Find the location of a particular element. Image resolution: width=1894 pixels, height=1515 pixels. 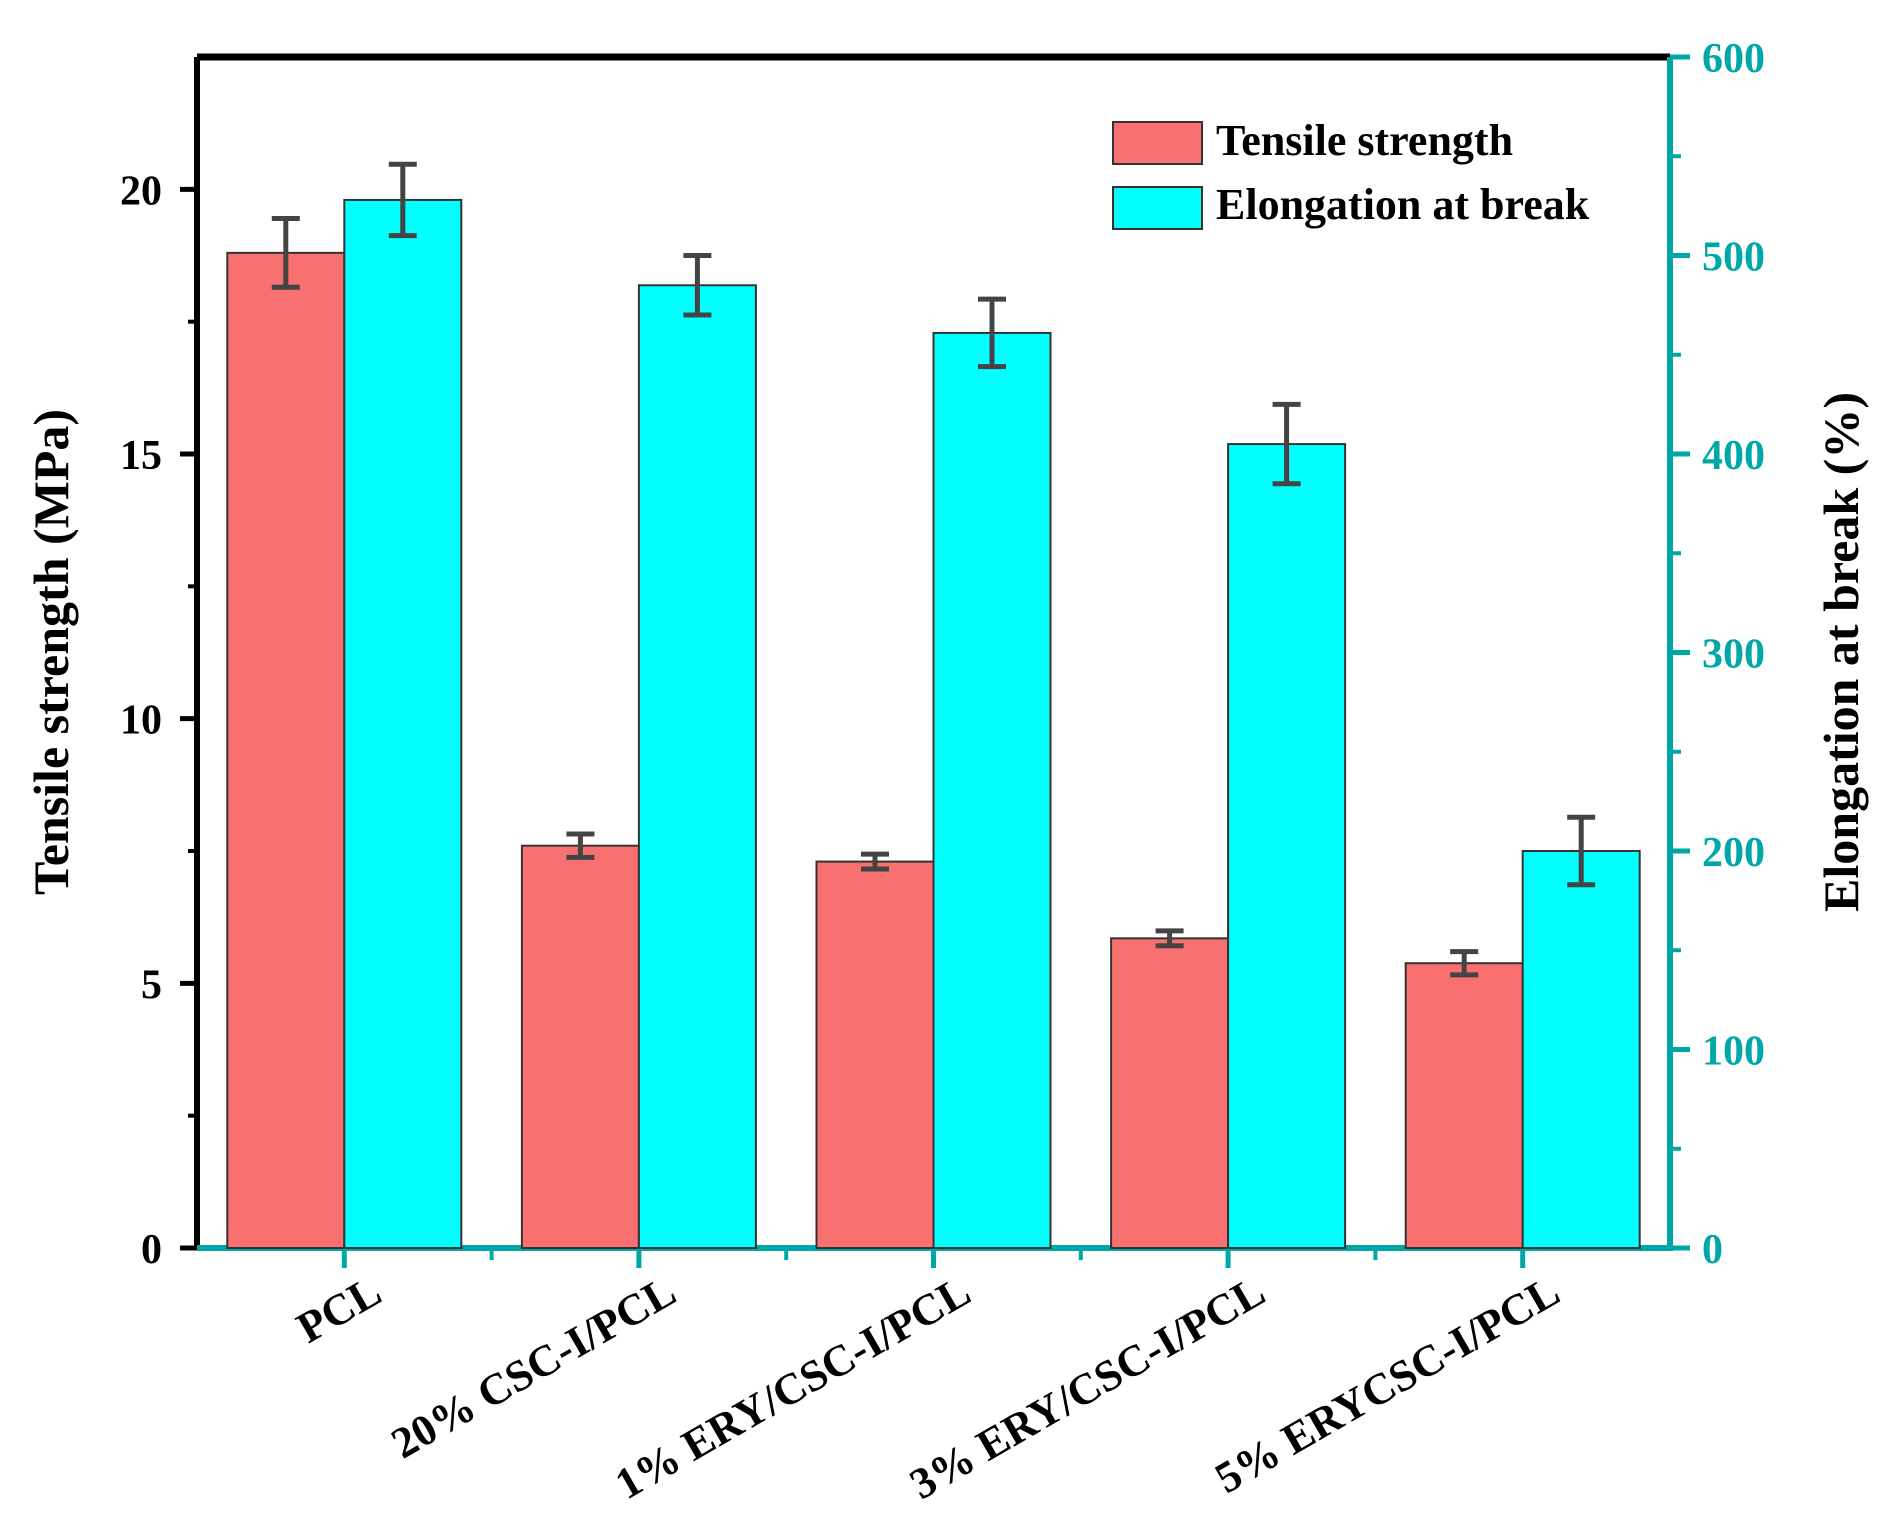

right-tick-label: 400 is located at coordinates (1733, 456).